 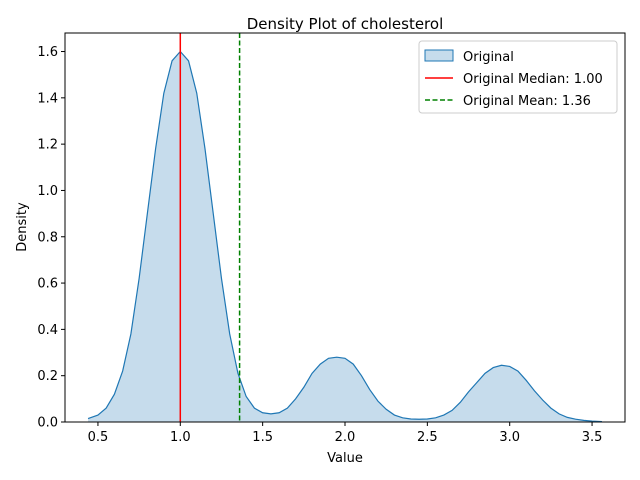 What do you see at coordinates (592, 437) in the screenshot?
I see `x-tick-label: 3.5` at bounding box center [592, 437].